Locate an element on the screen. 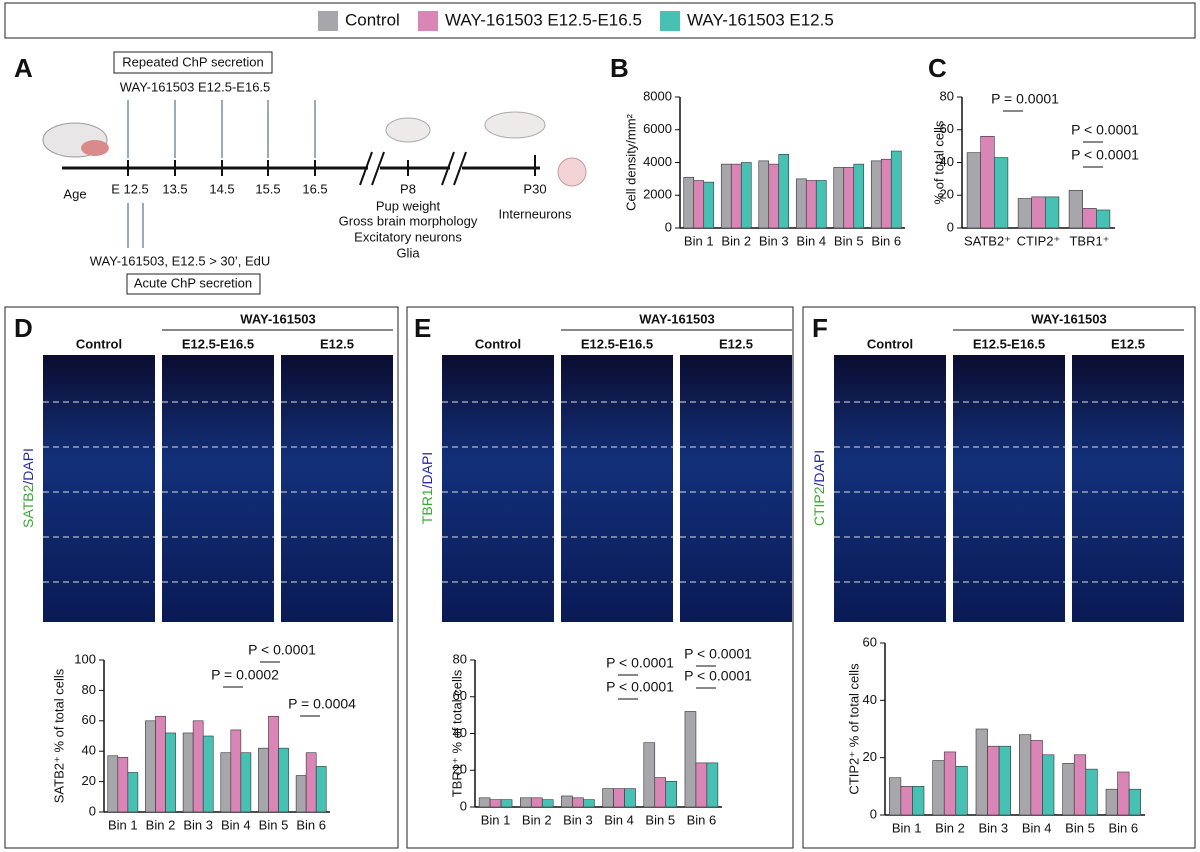  y-tick-label: 6000 is located at coordinates (657, 128).